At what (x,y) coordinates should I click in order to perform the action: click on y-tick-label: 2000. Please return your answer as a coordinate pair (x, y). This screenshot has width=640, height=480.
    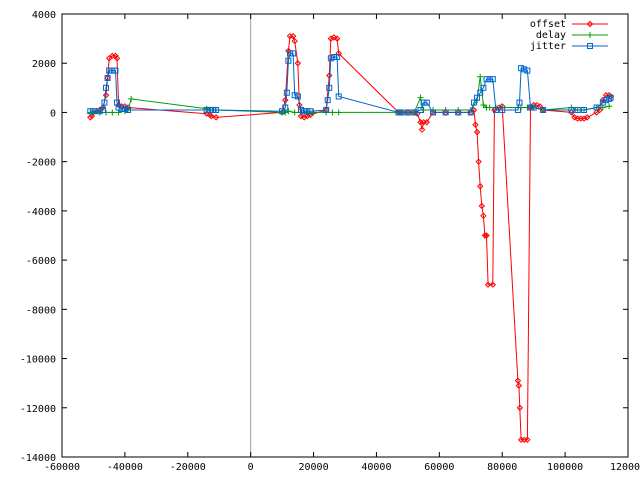
    Looking at the image, I should click on (44, 64).